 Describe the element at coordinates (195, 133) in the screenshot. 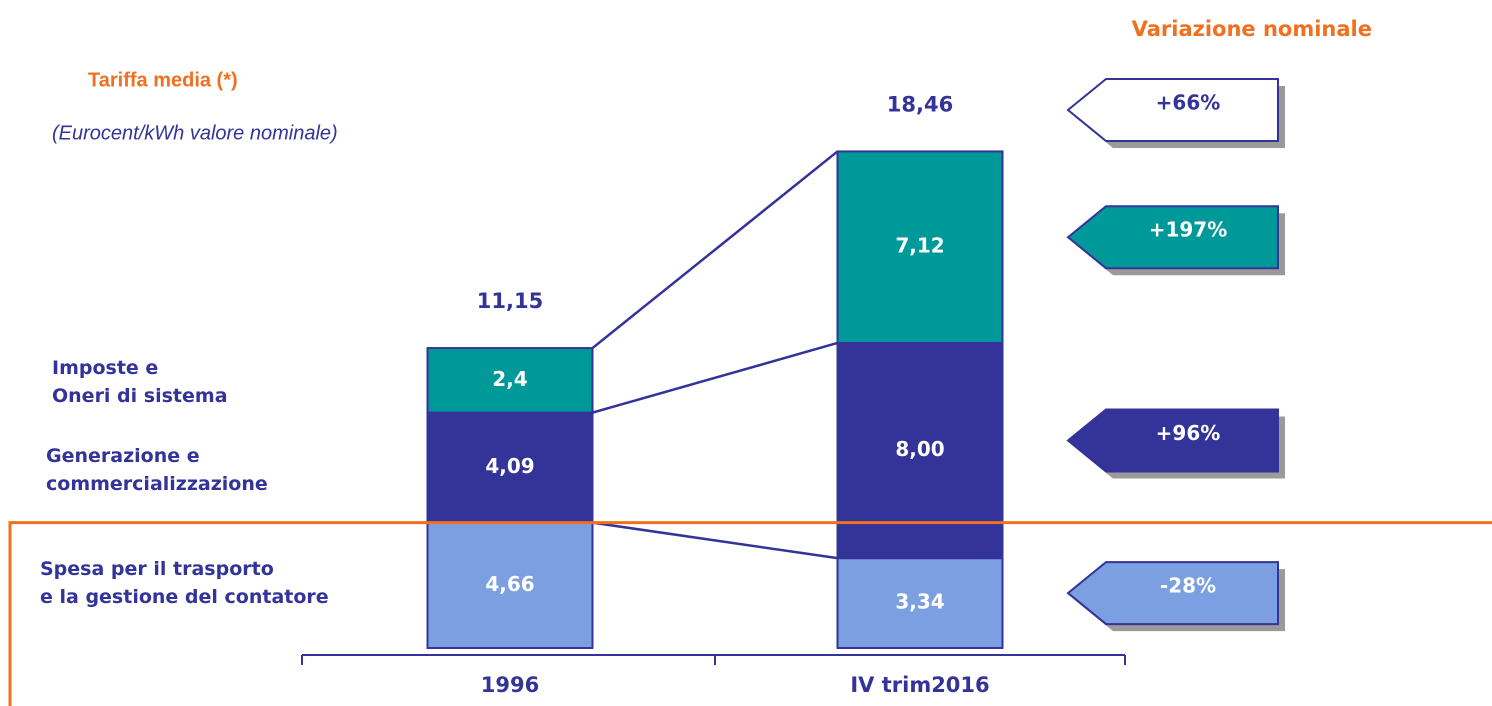

I see `chart-subtitle: (Eurocent/kWh valore nominale)` at that location.